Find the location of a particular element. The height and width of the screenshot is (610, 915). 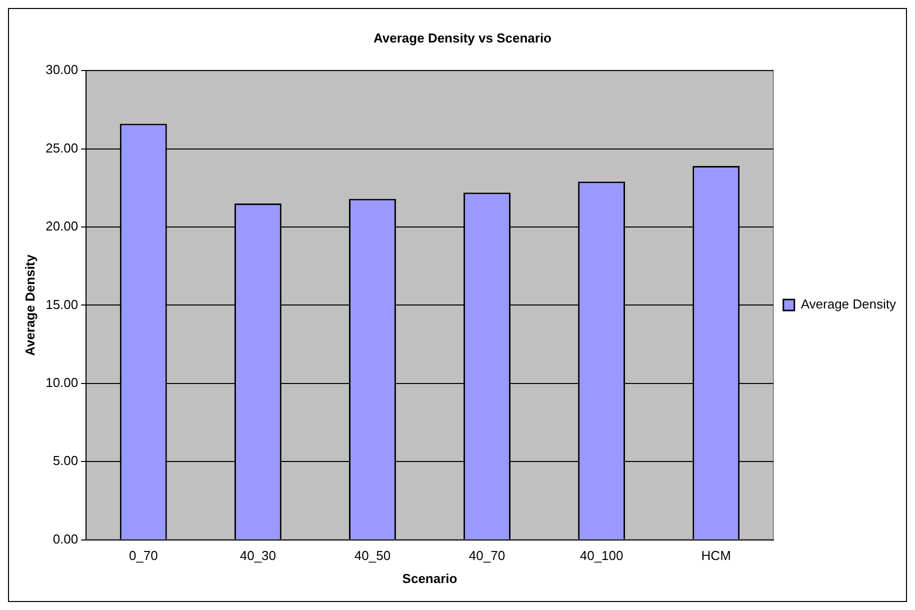

x-tick-label: 40_50 is located at coordinates (372, 556).